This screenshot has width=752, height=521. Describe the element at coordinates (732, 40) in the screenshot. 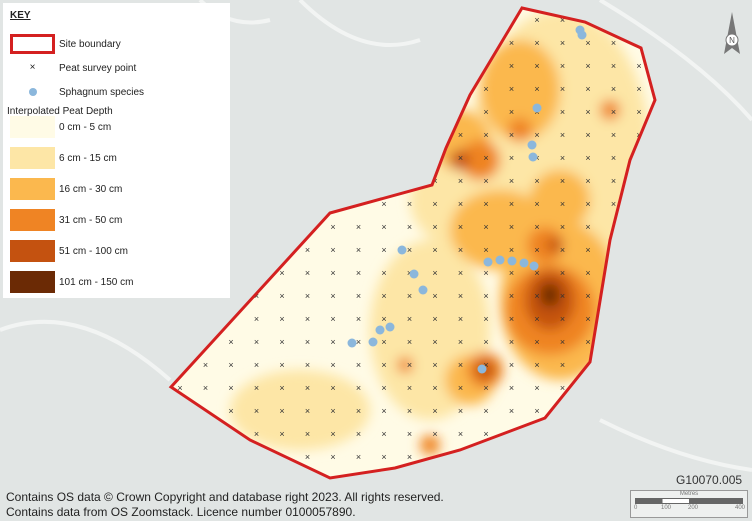

I see `svg-text: N` at that location.